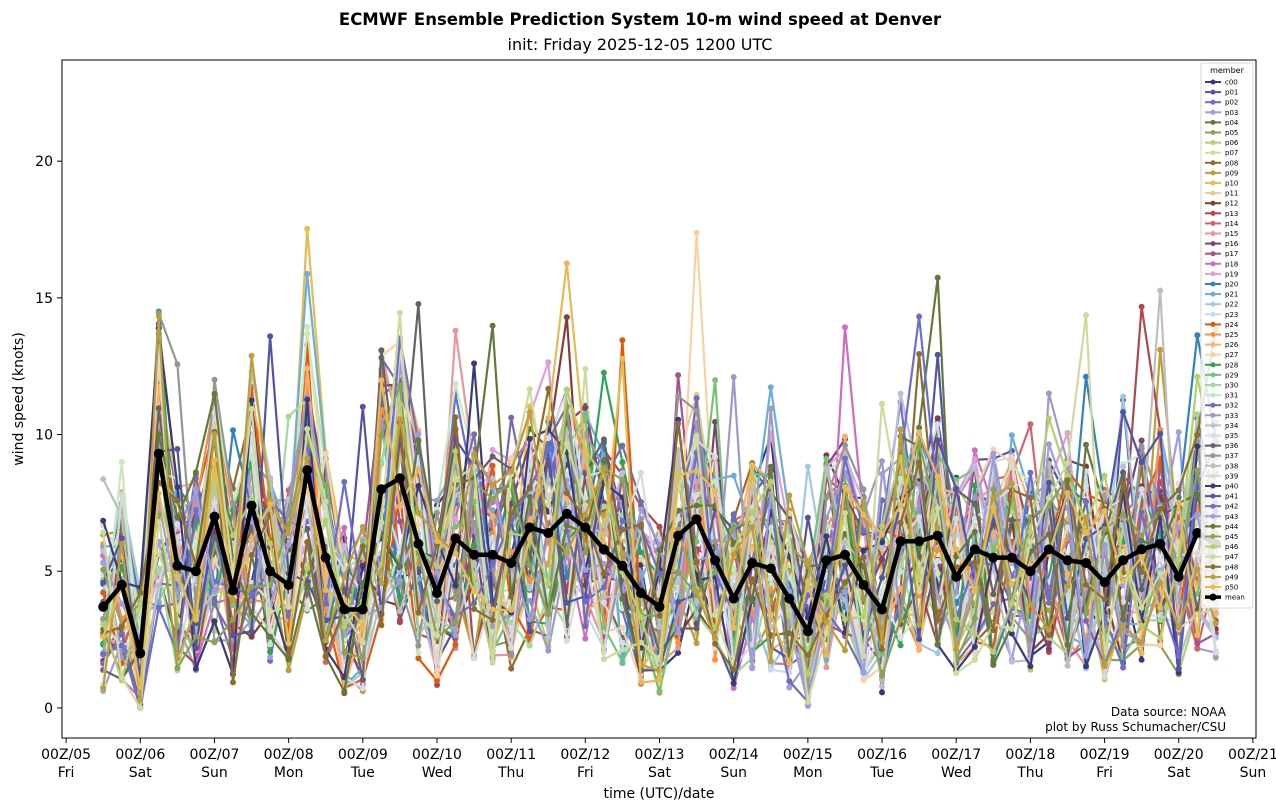  Describe the element at coordinates (1232, 244) in the screenshot. I see `legend-label-p16: p16` at that location.